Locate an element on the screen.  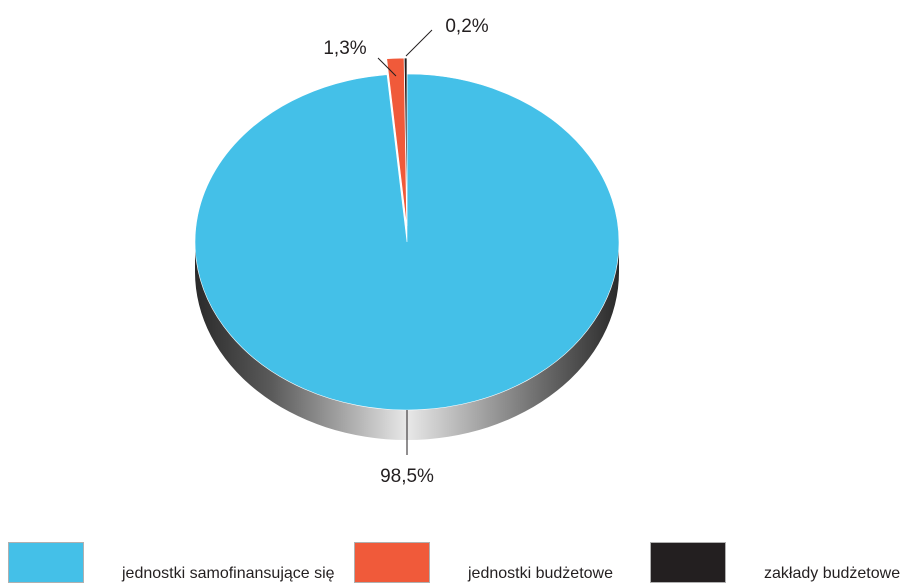
legend-label: jednostki budżetowe is located at coordinates (540, 573).